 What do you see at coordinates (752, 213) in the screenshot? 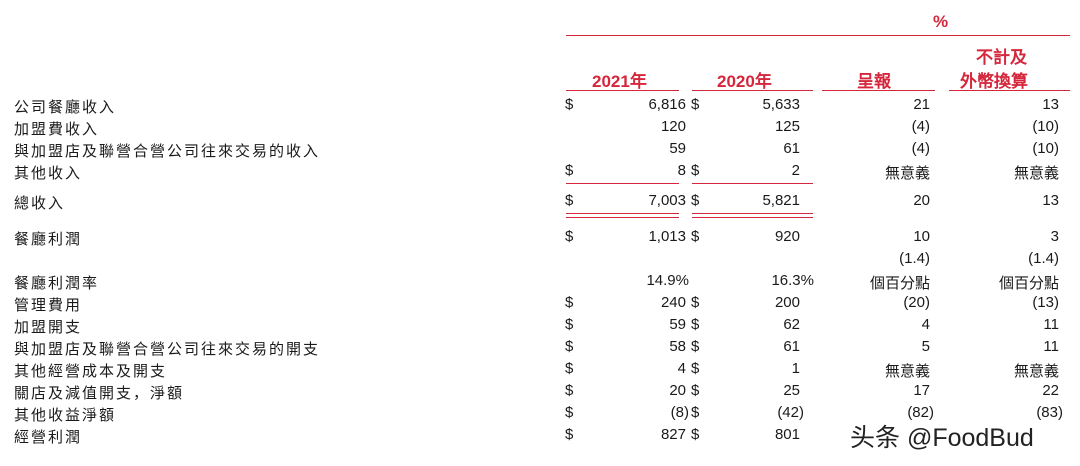
I see `total-double-rule-2020-a` at bounding box center [752, 213].